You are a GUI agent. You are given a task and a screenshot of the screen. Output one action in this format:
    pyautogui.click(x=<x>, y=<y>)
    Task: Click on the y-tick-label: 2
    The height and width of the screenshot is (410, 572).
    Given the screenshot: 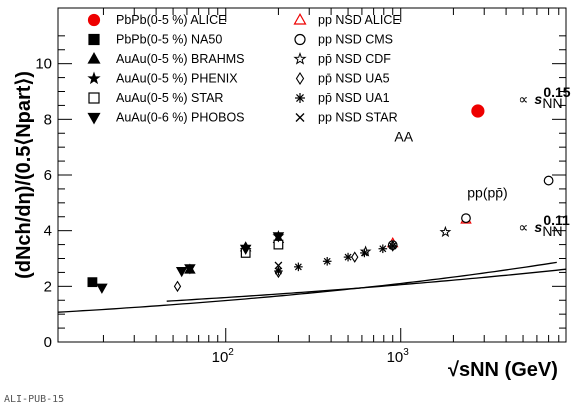 What is the action you would take?
    pyautogui.click(x=48, y=286)
    